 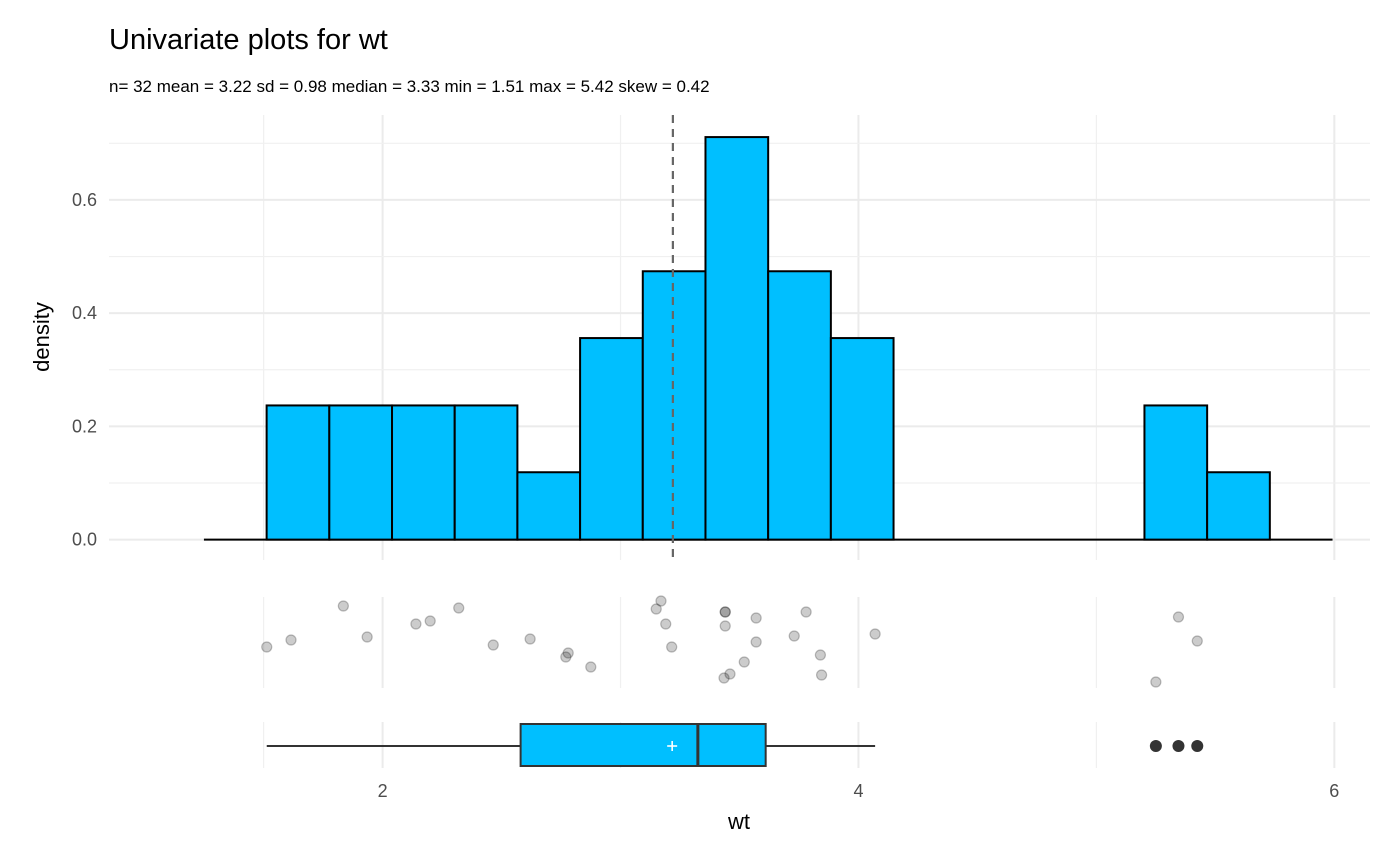 What do you see at coordinates (84, 200) in the screenshot?
I see `y-tick-label: 0.6` at bounding box center [84, 200].